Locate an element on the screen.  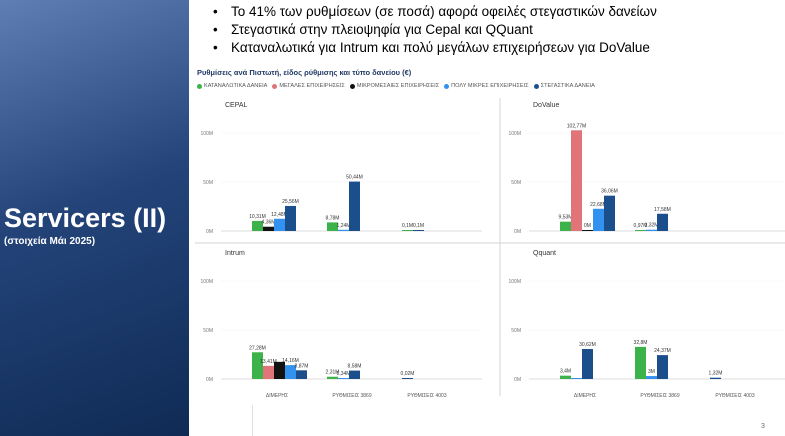
data-label: 32,8M is located at coordinates (641, 343).